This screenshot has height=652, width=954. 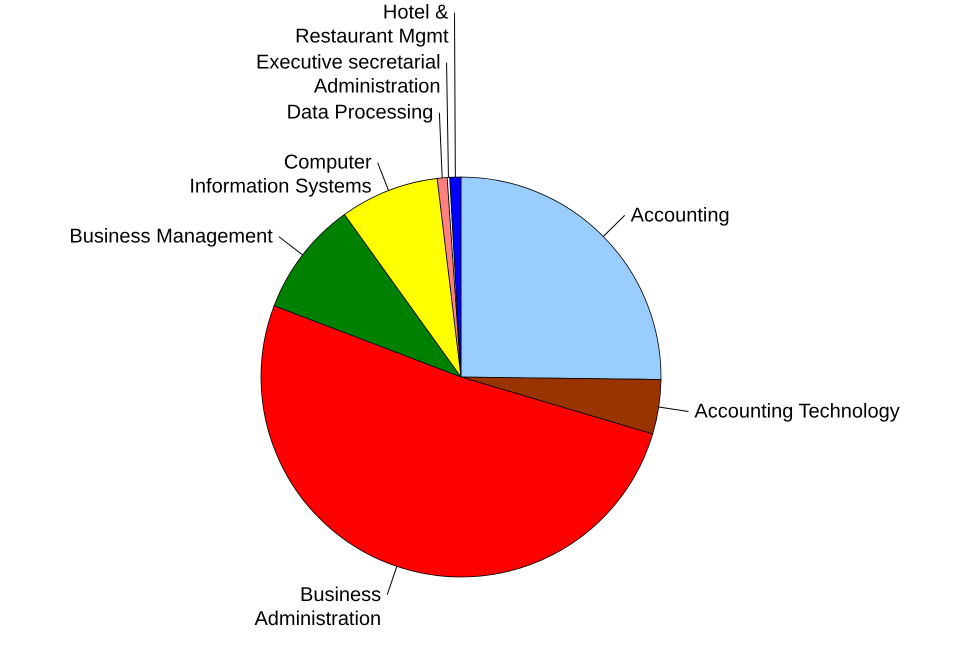 I want to click on slice-label: Computer Information Systems, so click(x=280, y=175).